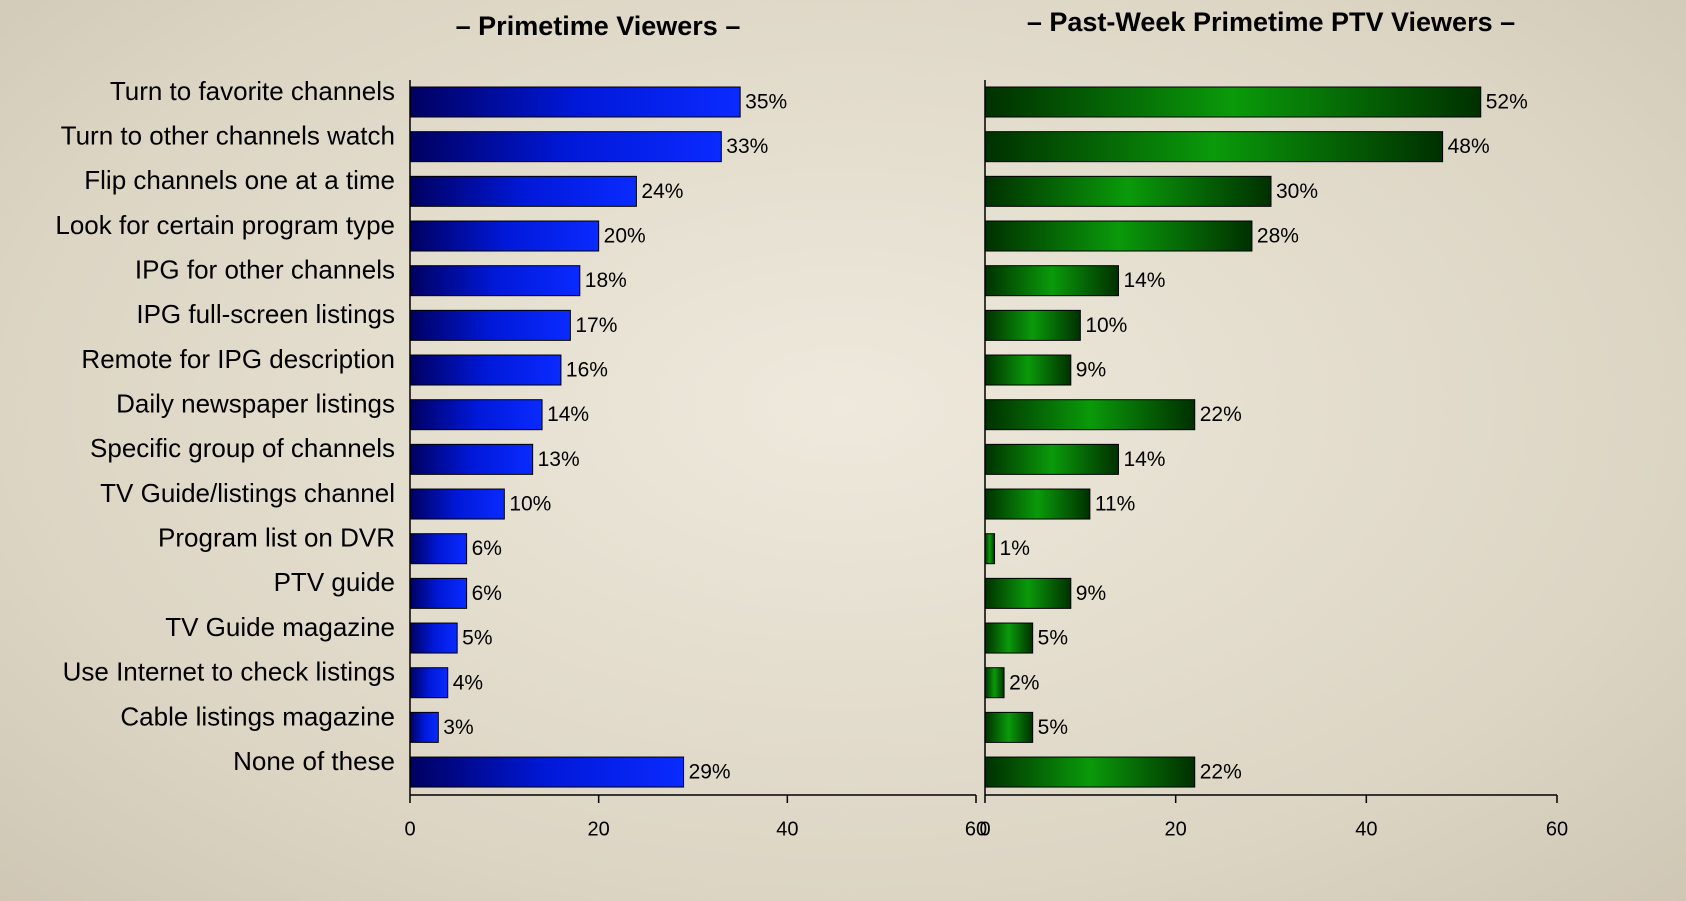 This screenshot has width=1686, height=901. I want to click on category-label: Daily newspaper listings, so click(255, 404).